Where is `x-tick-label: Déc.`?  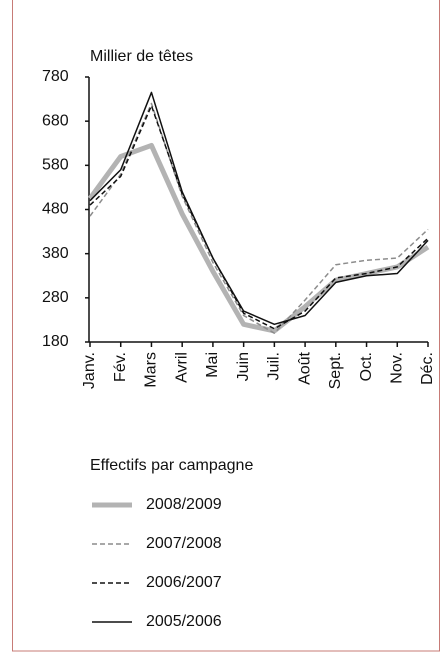 x-tick-label: Déc. is located at coordinates (427, 368).